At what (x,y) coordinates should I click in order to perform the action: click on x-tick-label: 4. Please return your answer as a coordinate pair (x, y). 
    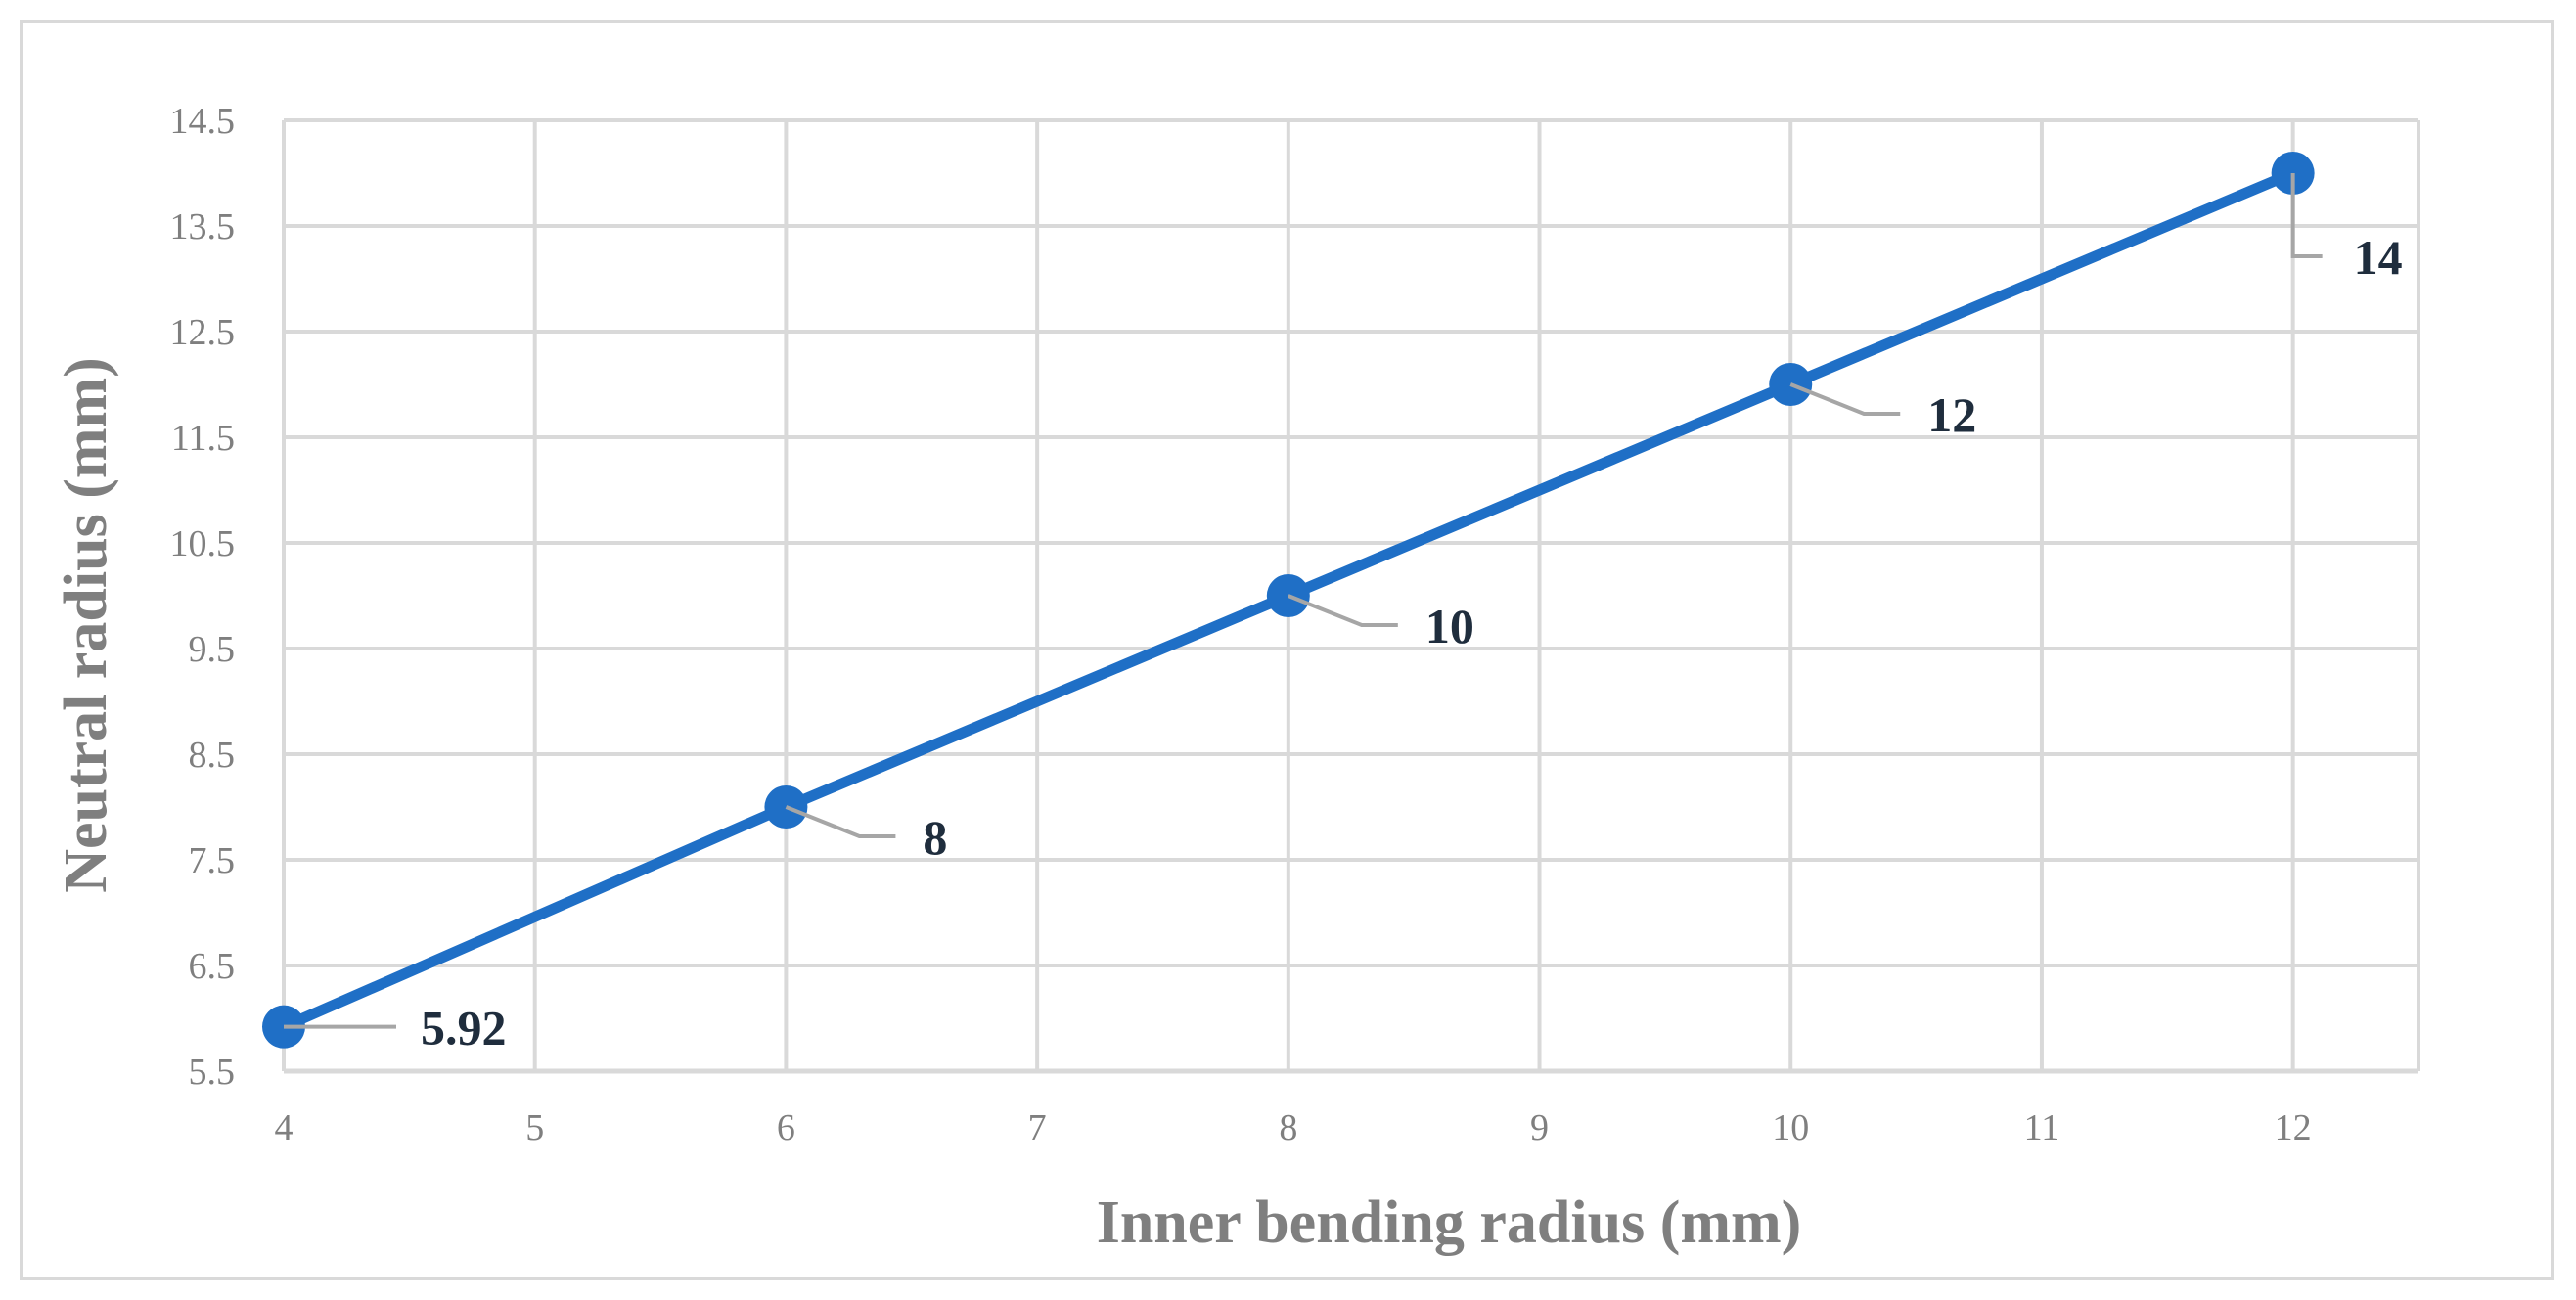
    Looking at the image, I should click on (284, 1127).